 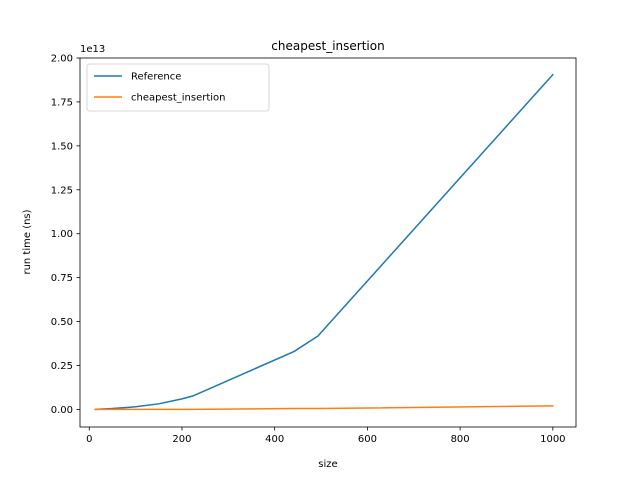 What do you see at coordinates (552, 439) in the screenshot?
I see `x-tick-label: 1000` at bounding box center [552, 439].